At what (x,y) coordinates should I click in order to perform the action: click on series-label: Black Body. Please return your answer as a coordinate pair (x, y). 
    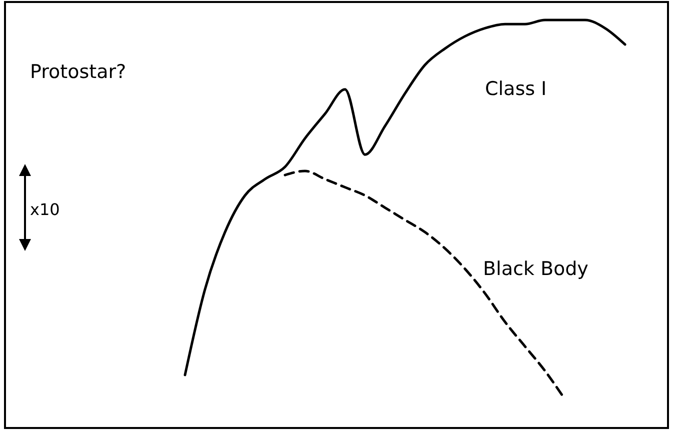
    Looking at the image, I should click on (535, 269).